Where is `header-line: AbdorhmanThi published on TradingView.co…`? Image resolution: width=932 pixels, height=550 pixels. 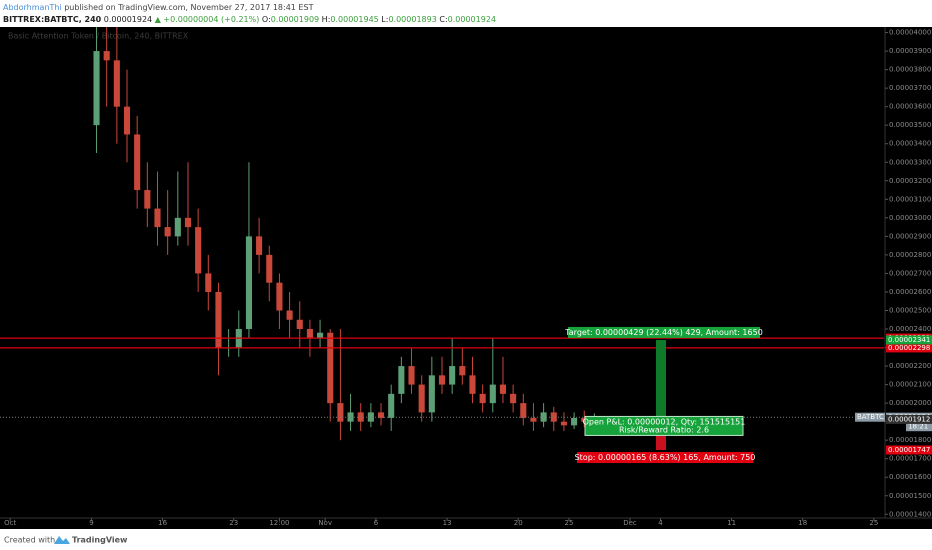
header-line: AbdorhmanThi published on TradingView.co… is located at coordinates (158, 7).